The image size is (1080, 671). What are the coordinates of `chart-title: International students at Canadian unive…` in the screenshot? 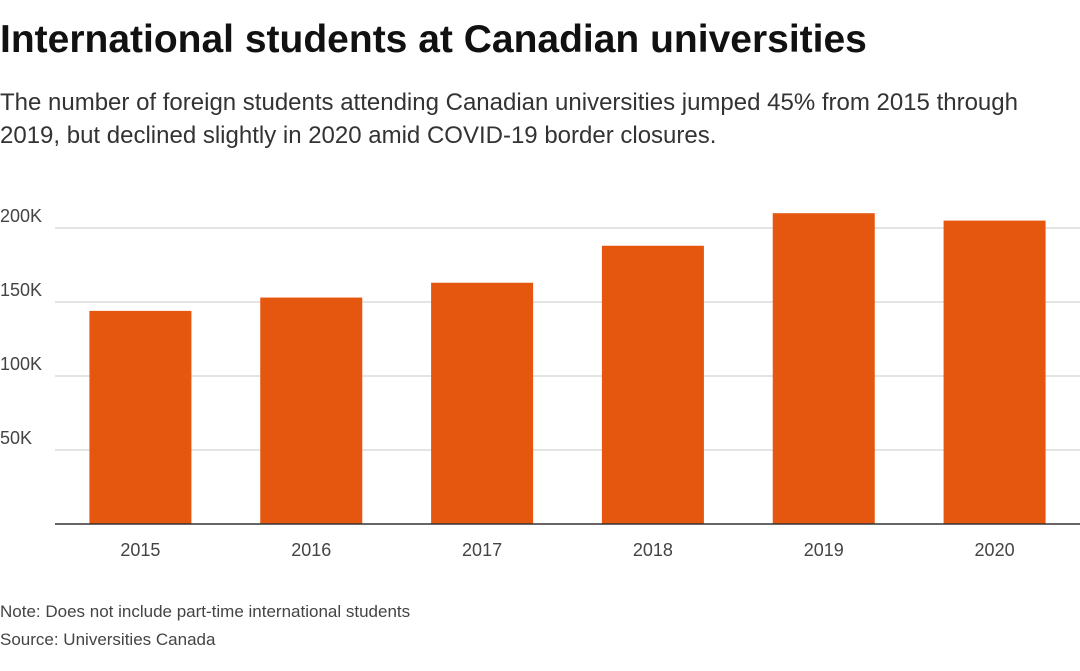 It's located at (433, 39).